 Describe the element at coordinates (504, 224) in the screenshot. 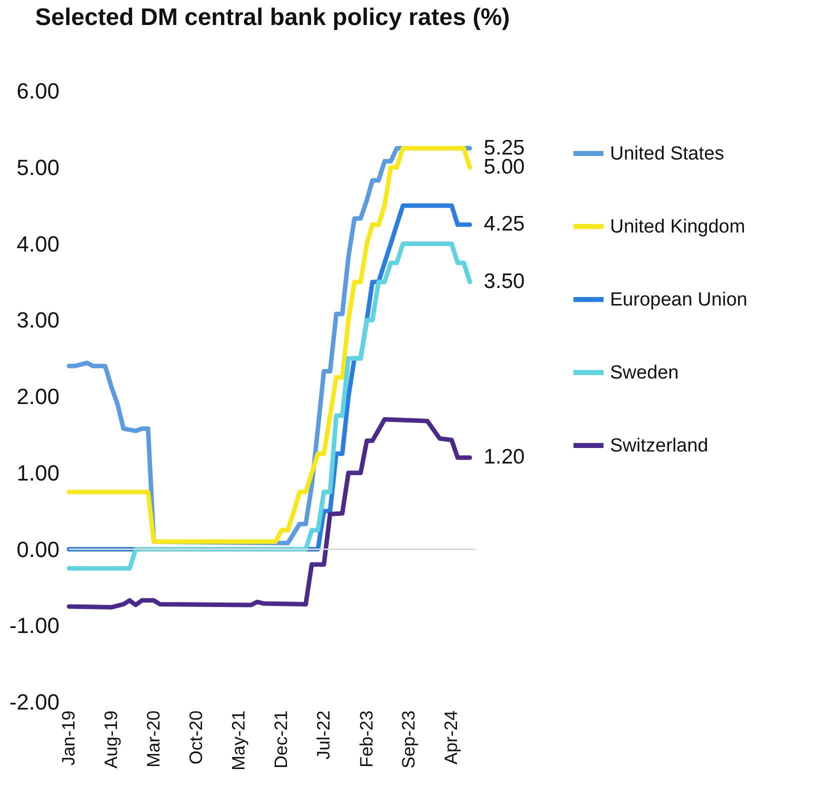

I see `data-label: 4.25` at that location.